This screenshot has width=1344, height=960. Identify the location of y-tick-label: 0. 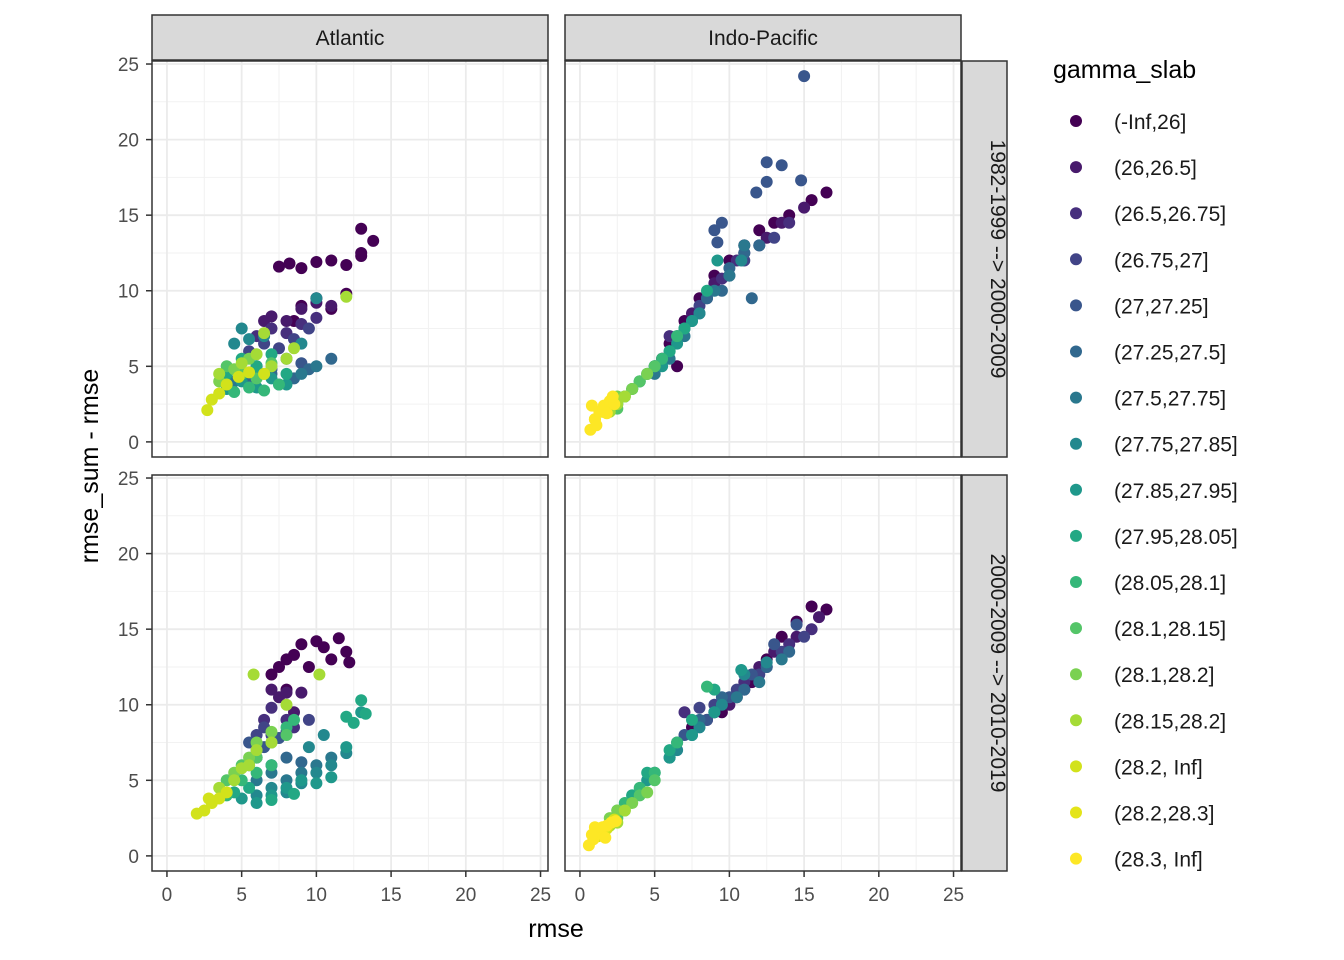
(133, 443).